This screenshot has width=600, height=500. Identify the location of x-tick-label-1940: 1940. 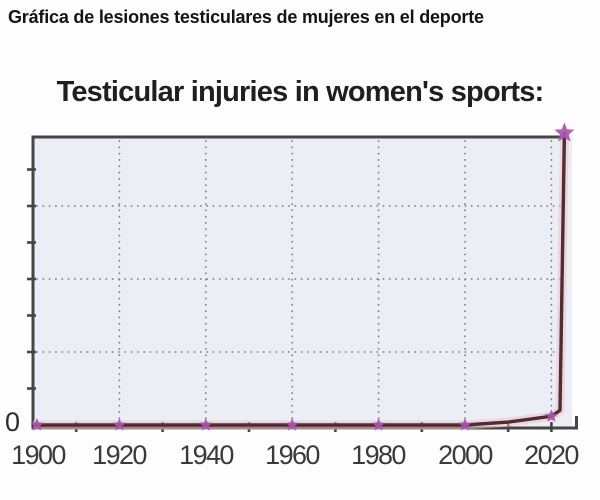
(206, 455).